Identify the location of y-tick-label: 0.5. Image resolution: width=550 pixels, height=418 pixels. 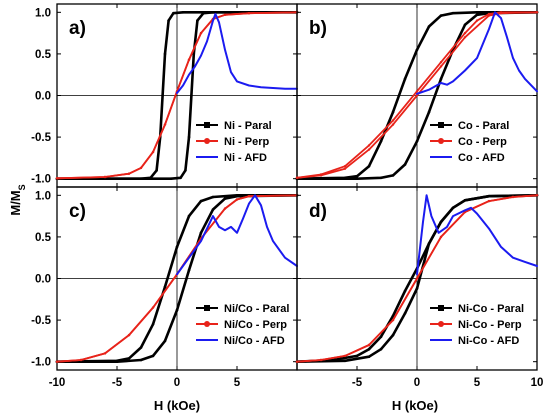
(43, 55).